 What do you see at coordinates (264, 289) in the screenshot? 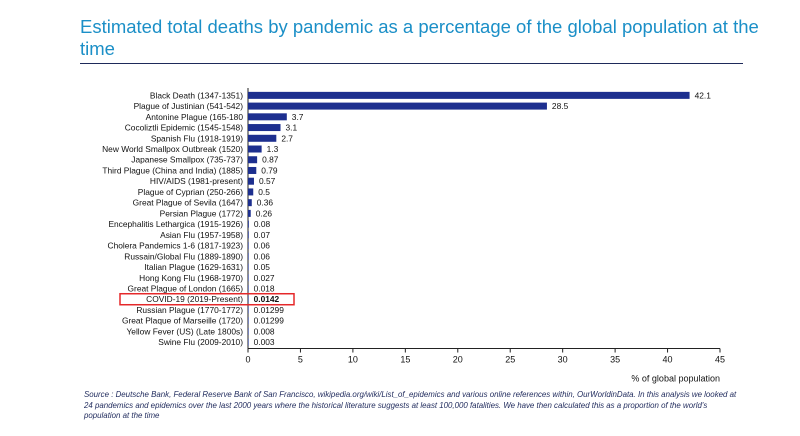
I see `data-label: 0.018` at bounding box center [264, 289].